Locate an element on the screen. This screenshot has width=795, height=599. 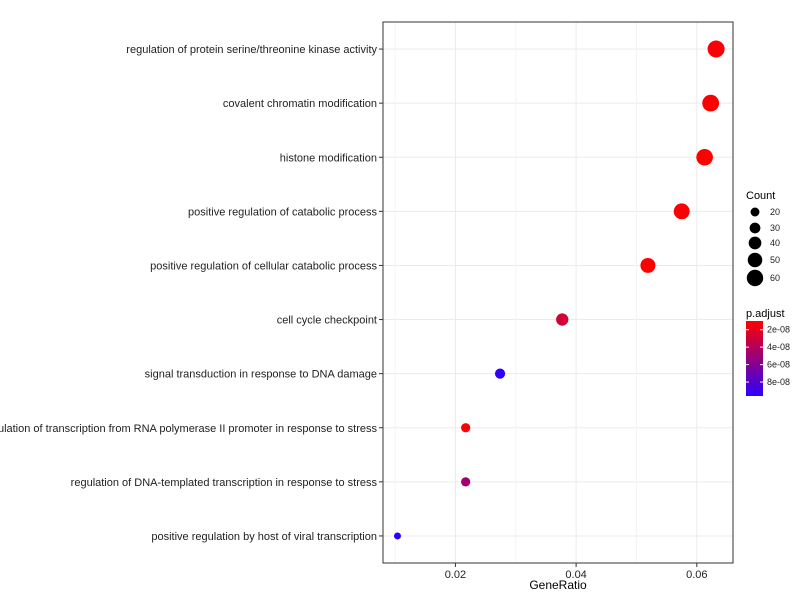
count-legend-label: 30 is located at coordinates (775, 228).